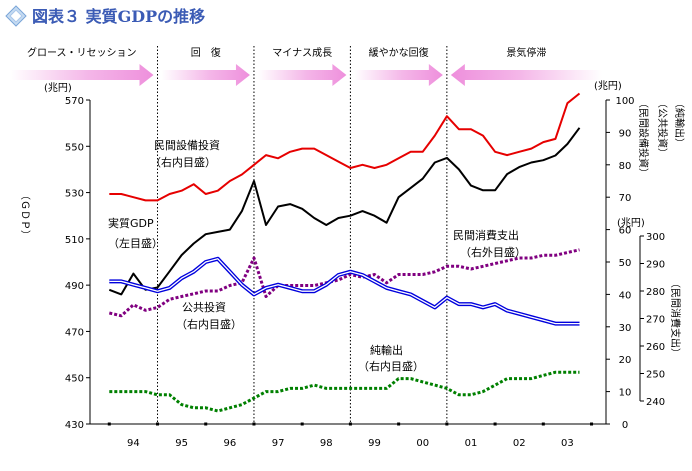  What do you see at coordinates (655, 292) in the screenshot?
I see `right2-tick-label: 280` at bounding box center [655, 292].